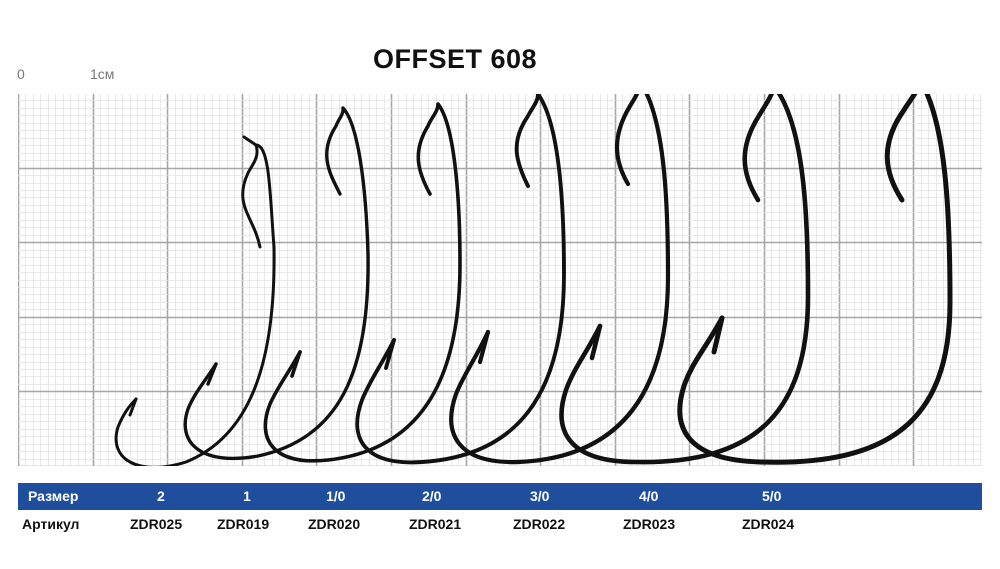  What do you see at coordinates (21, 74) in the screenshot?
I see `scale-zero-label: 0` at bounding box center [21, 74].